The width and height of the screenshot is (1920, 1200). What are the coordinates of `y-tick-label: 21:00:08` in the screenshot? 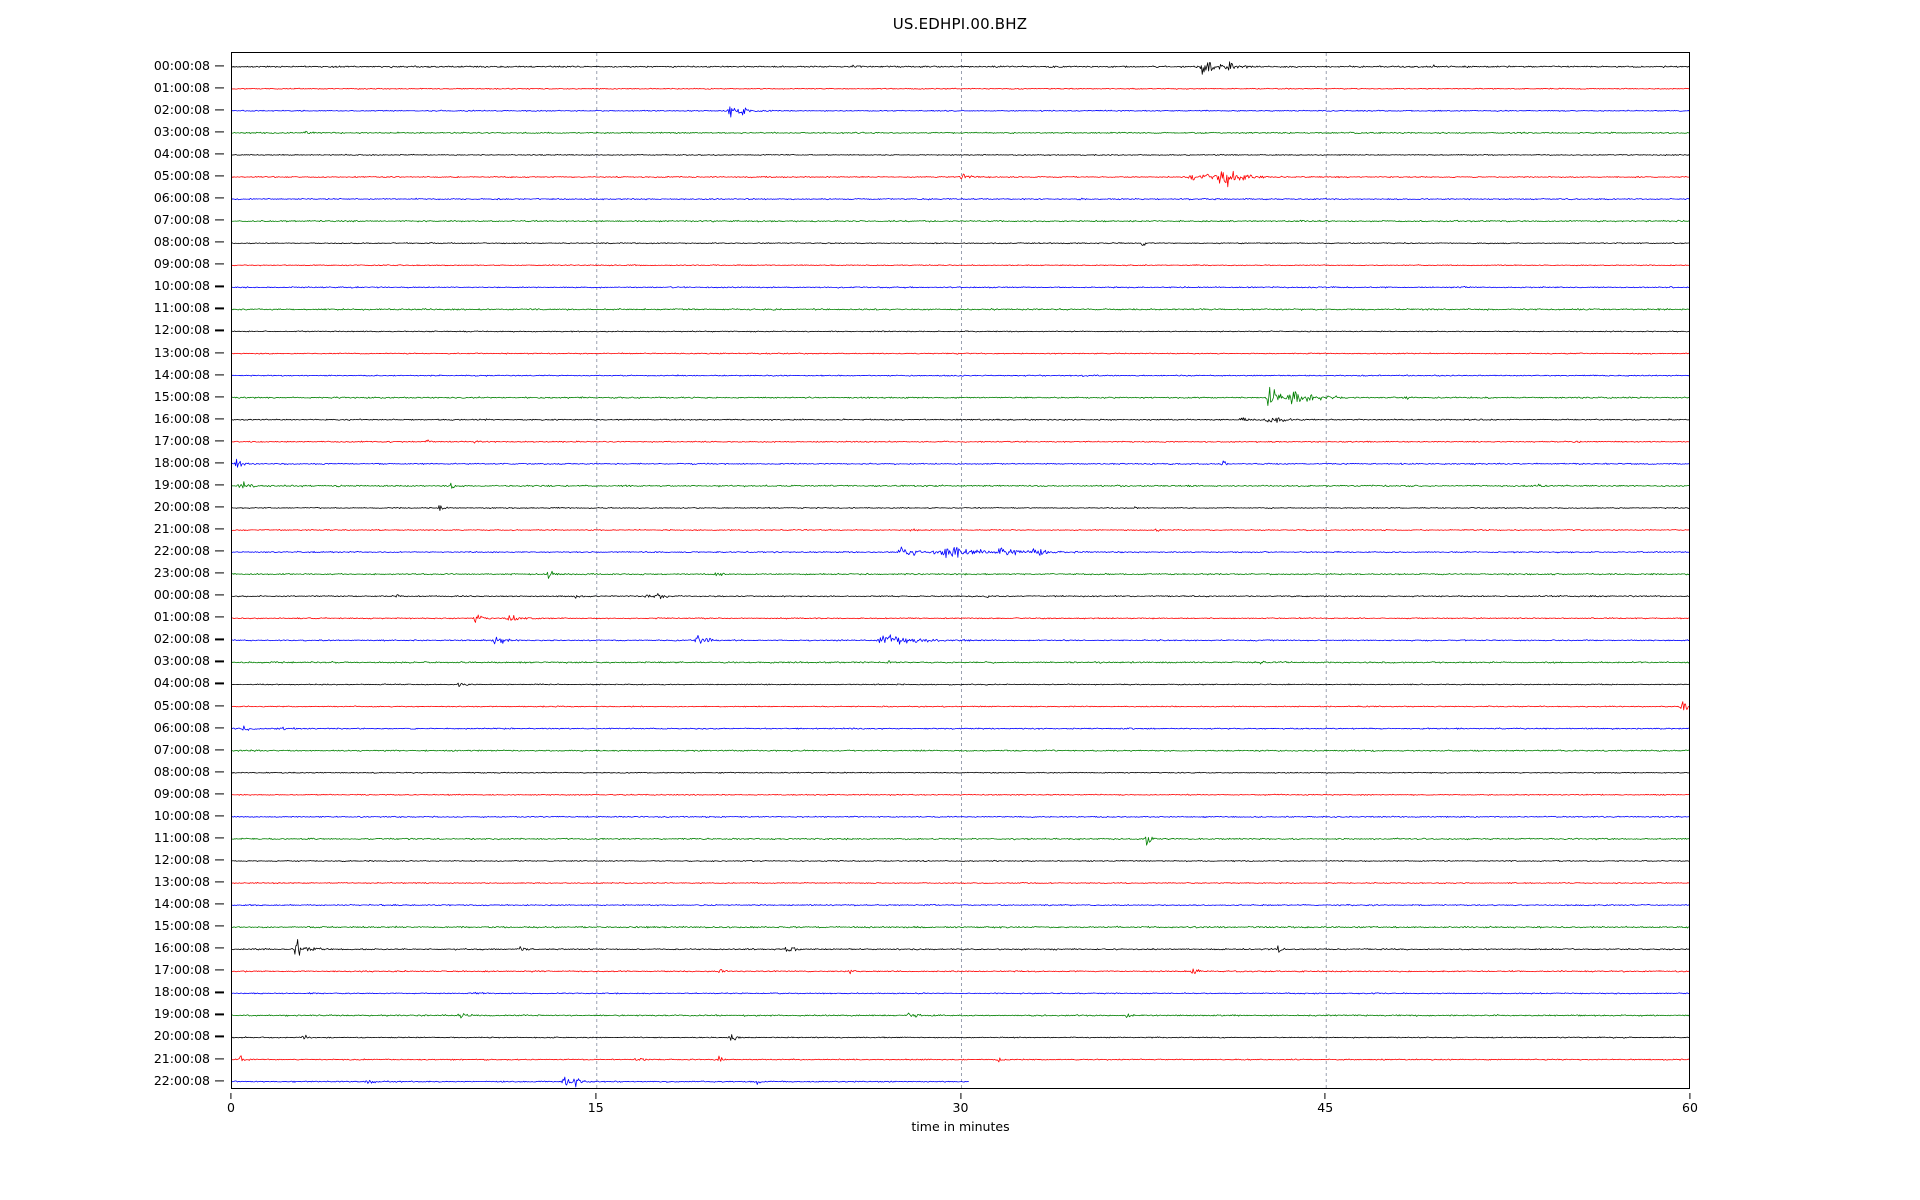 It's located at (181, 528).